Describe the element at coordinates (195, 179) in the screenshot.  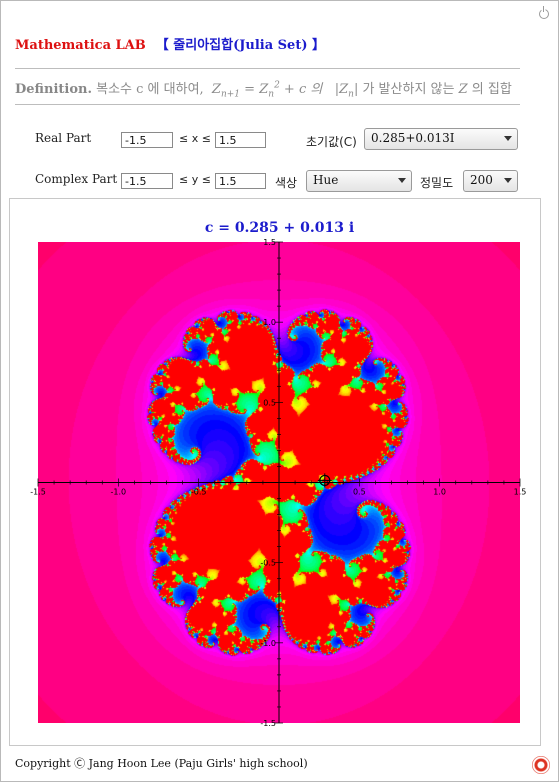
I see `y-relation-label: ≤ y ≤` at that location.